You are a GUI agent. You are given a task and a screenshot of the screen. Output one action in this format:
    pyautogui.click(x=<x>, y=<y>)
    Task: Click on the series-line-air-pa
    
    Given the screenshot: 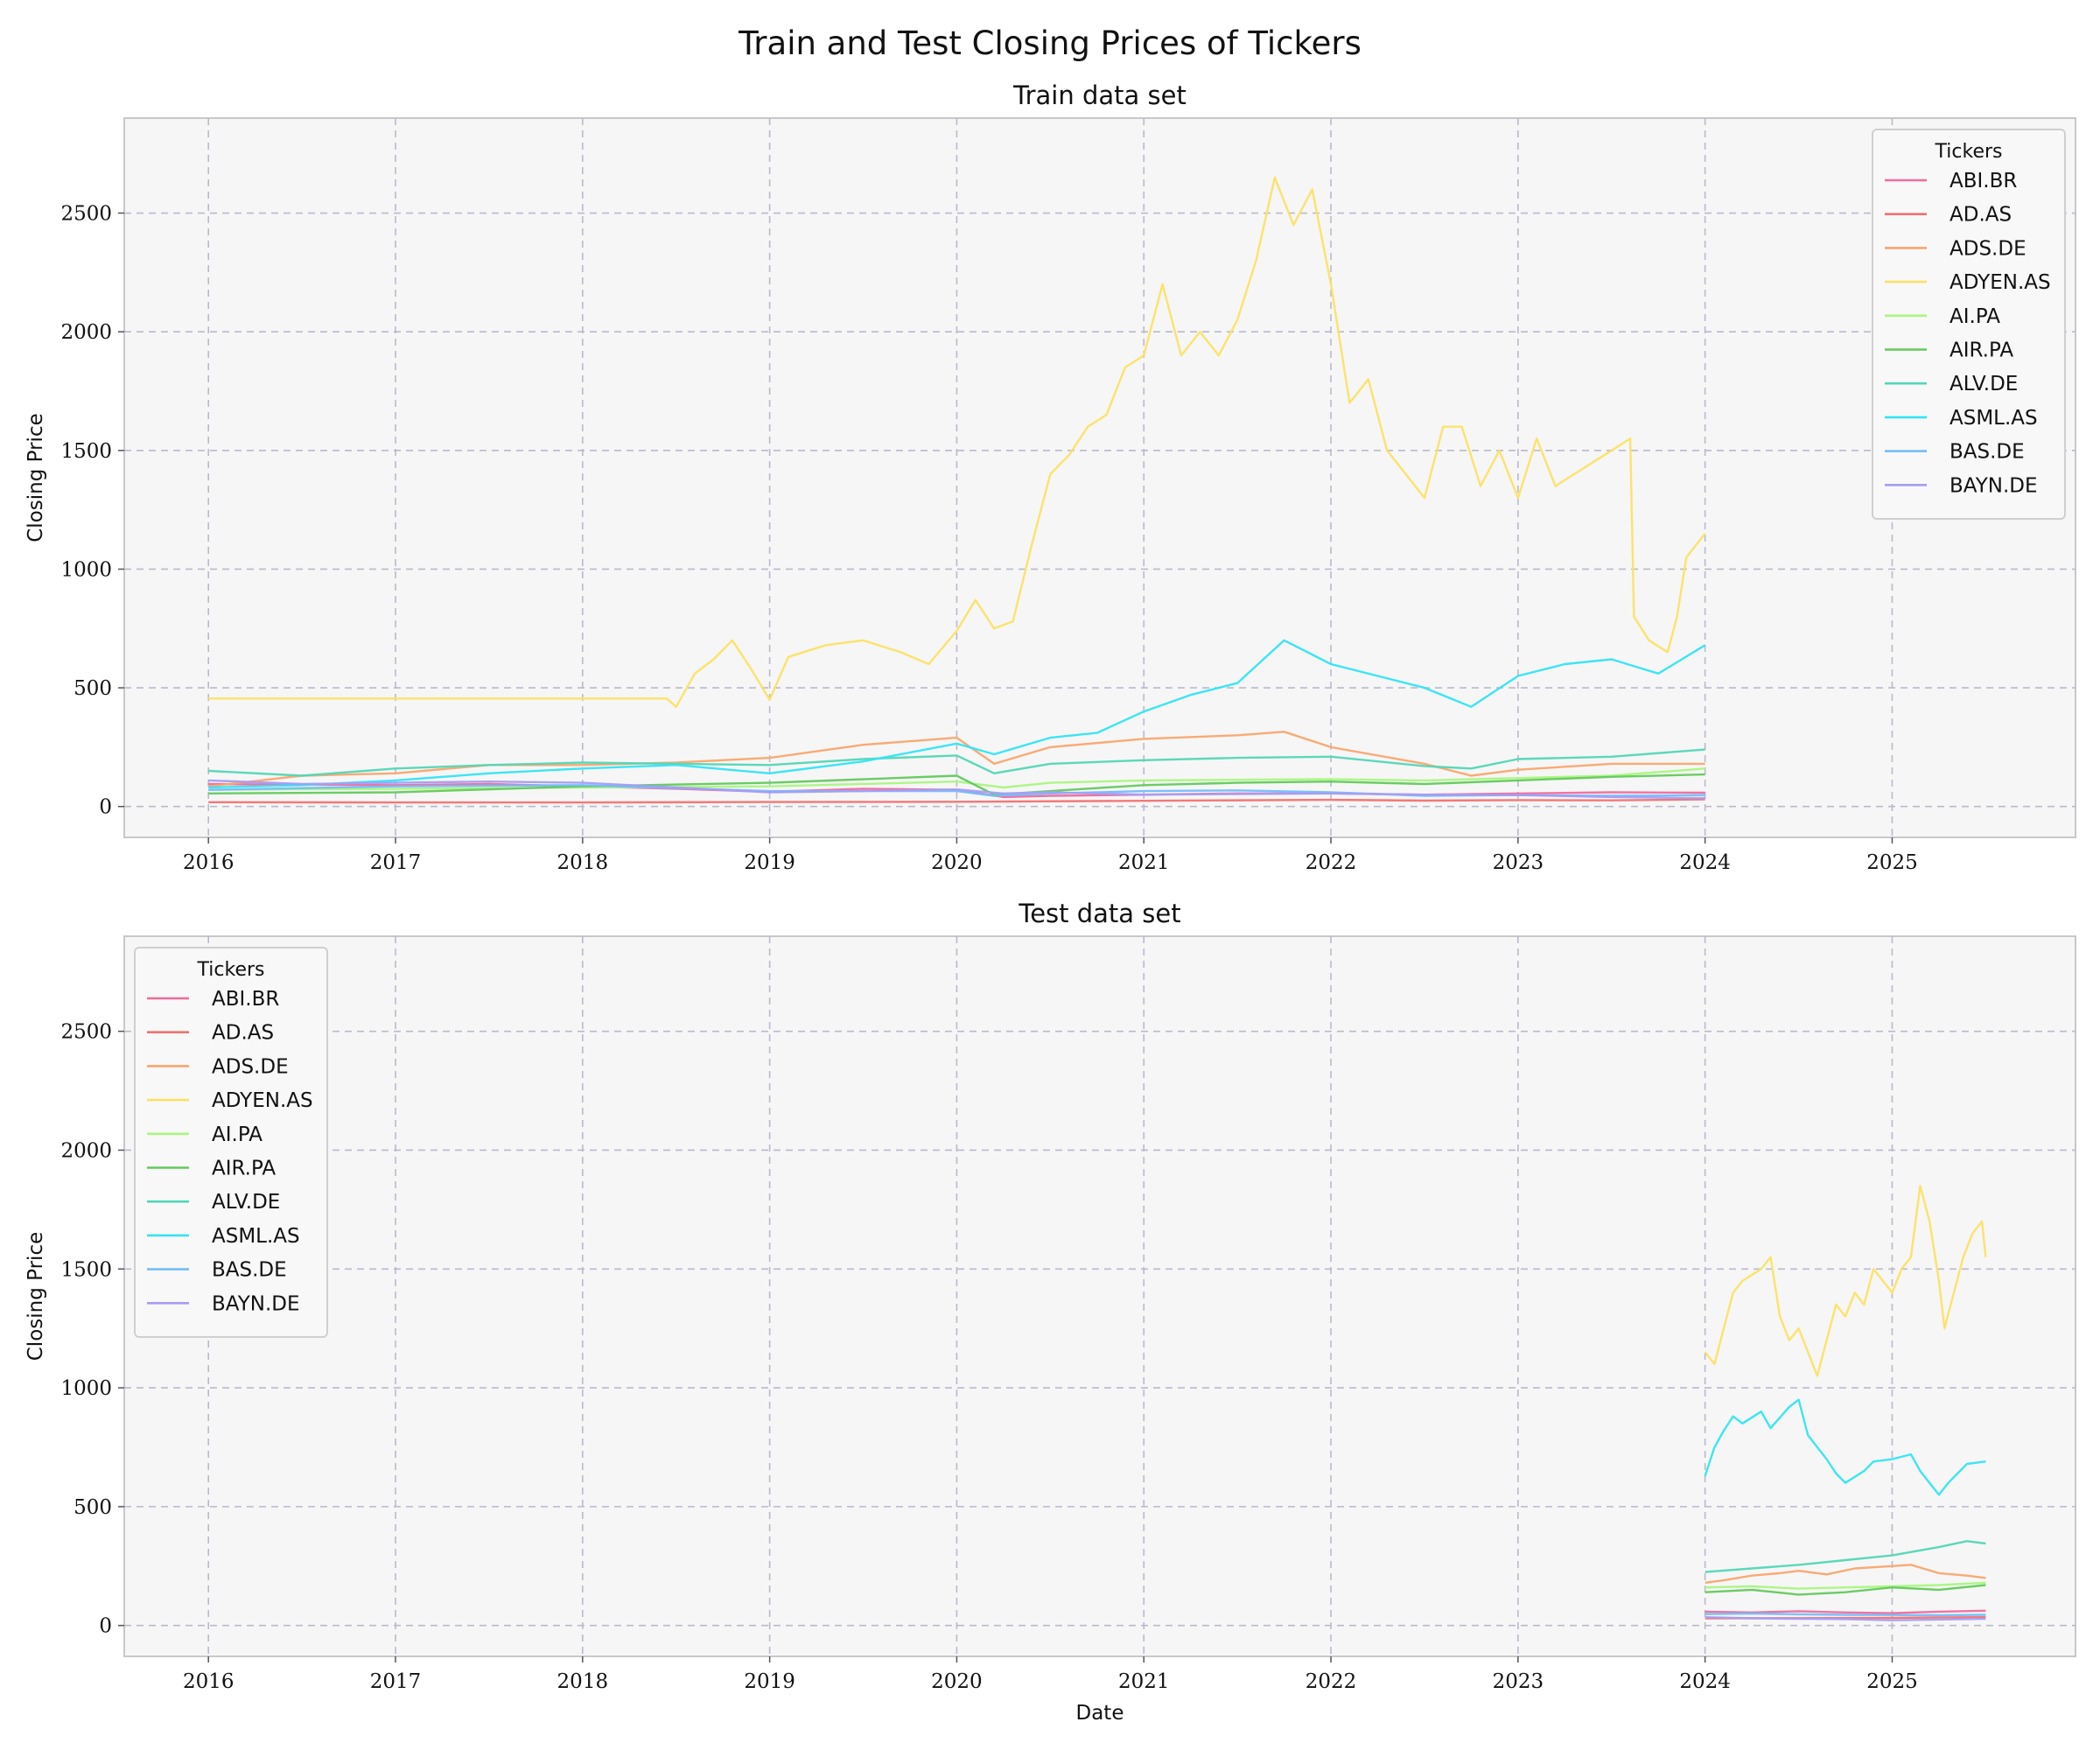 What is the action you would take?
    pyautogui.click(x=1845, y=1590)
    